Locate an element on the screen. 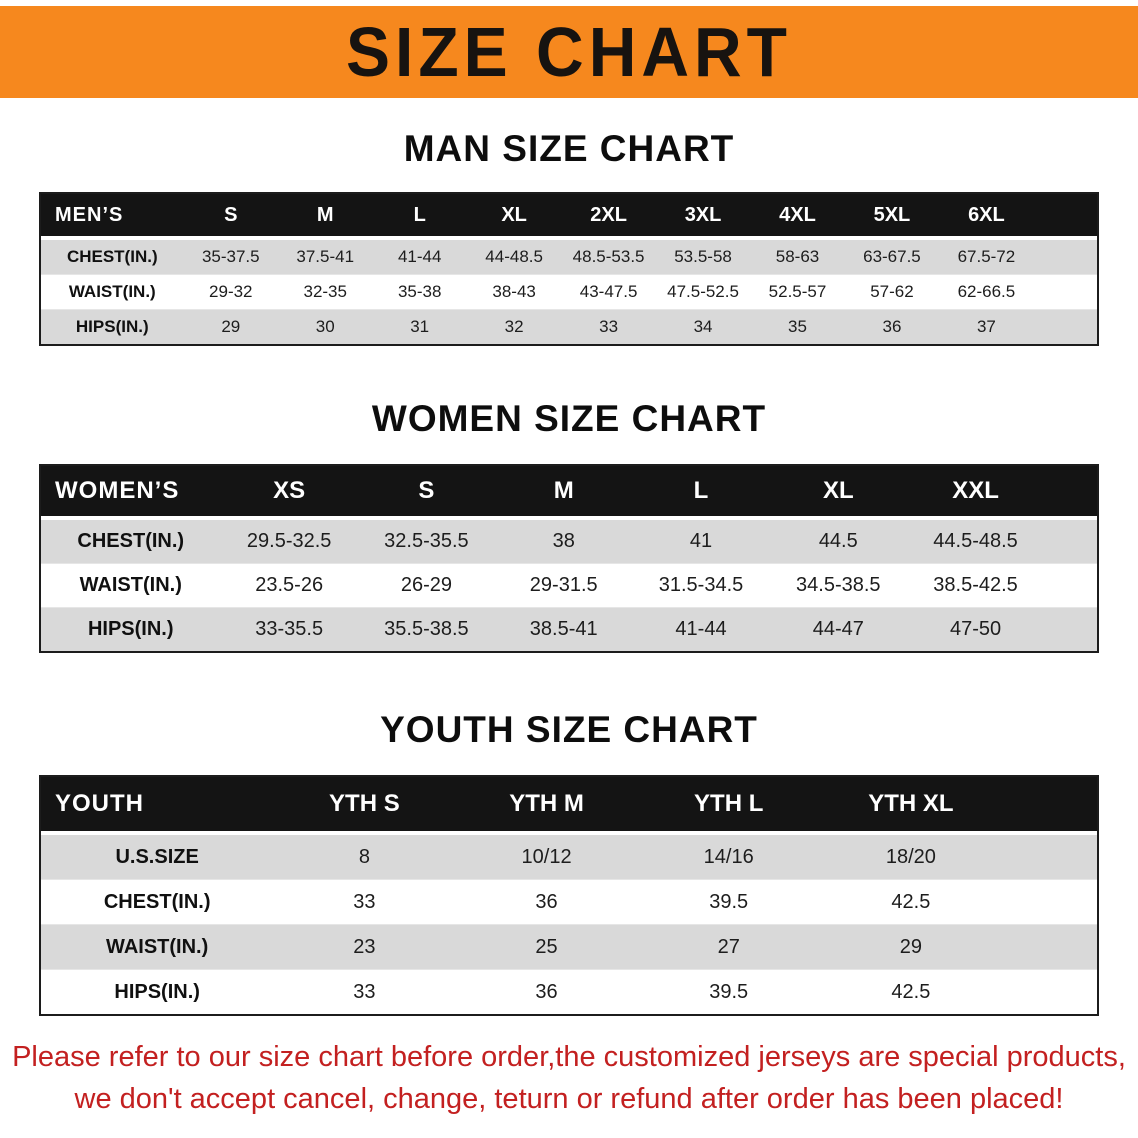 The width and height of the screenshot is (1138, 1138). size-value-cell: 47.5-52.5 is located at coordinates (703, 292).